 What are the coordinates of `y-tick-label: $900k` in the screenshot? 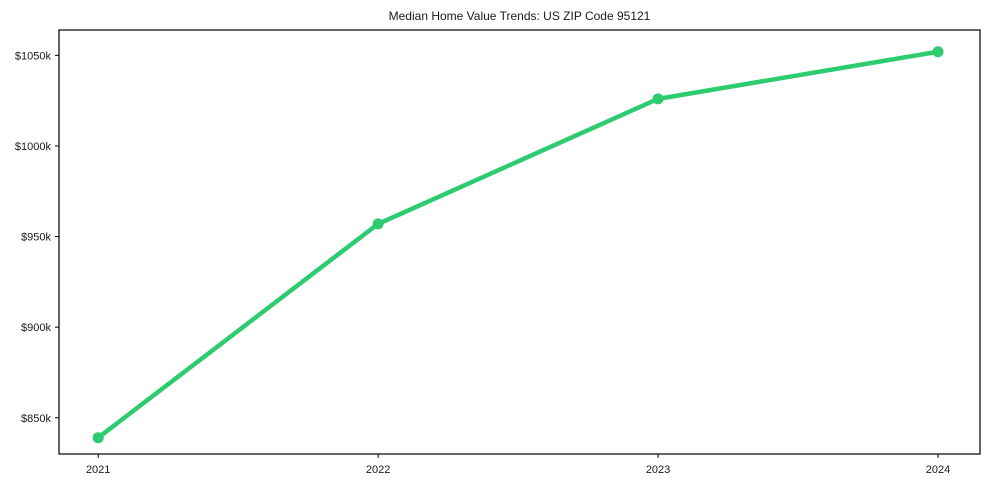 It's located at (36, 328).